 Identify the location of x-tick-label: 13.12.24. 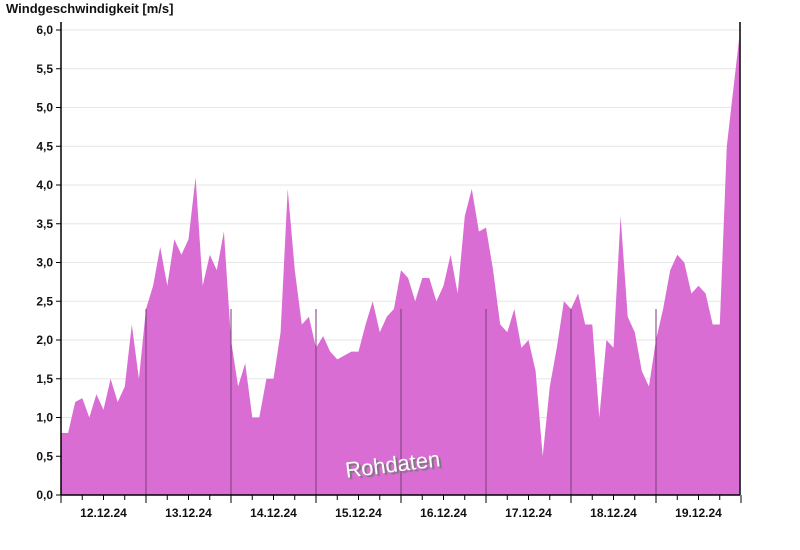
(188, 513).